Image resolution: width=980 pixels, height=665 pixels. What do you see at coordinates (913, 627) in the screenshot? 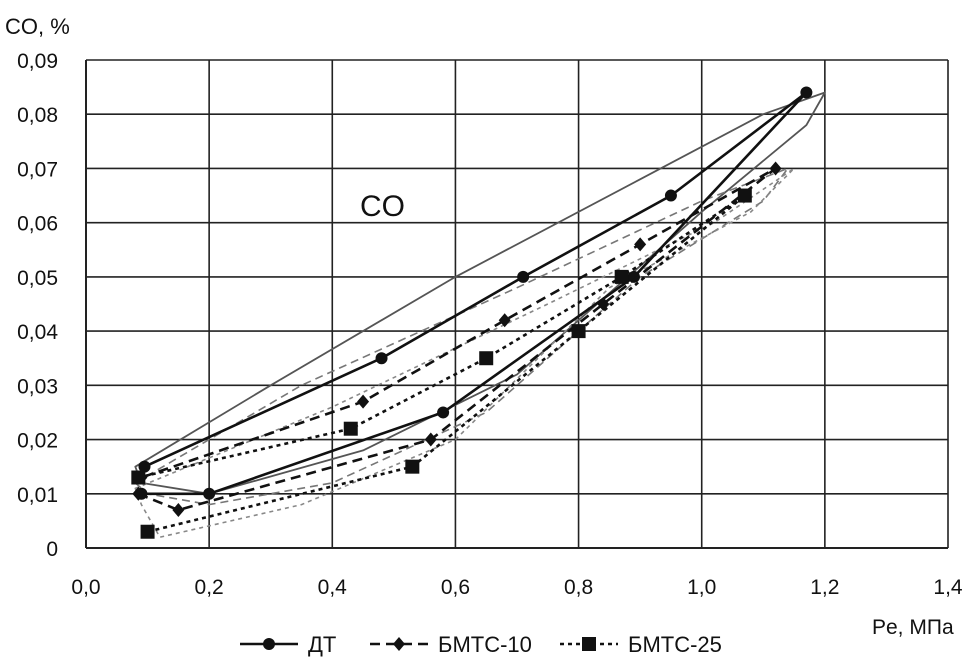
I see `x-axis-label: Pe, МПа` at bounding box center [913, 627].